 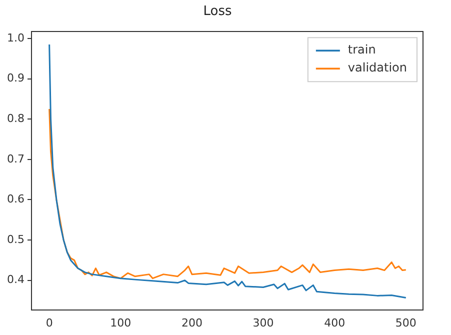 I want to click on y-tick-label: 1.0, so click(x=15, y=37).